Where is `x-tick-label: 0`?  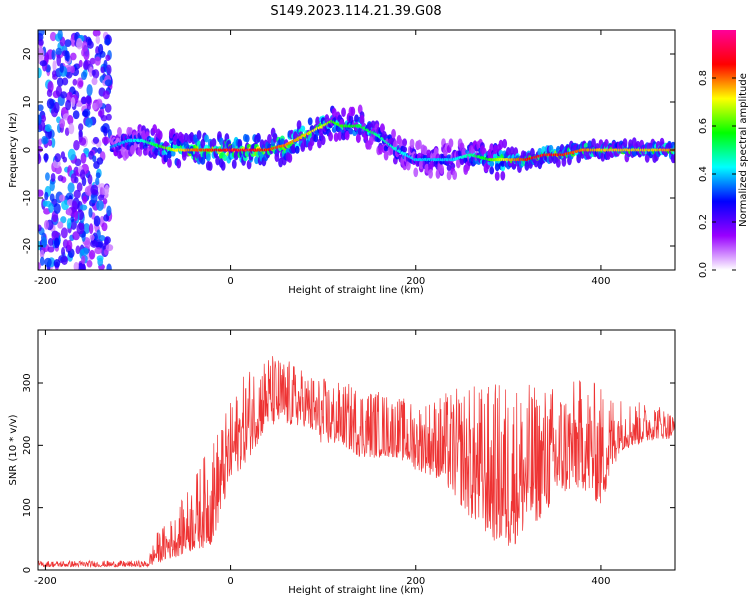
x-tick-label: 0 is located at coordinates (230, 581).